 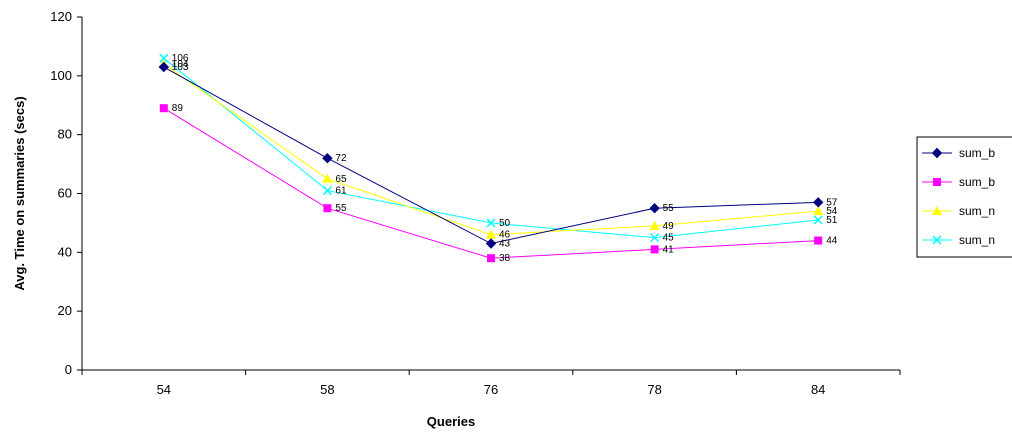 What do you see at coordinates (65, 310) in the screenshot?
I see `y-tick-label: 20` at bounding box center [65, 310].